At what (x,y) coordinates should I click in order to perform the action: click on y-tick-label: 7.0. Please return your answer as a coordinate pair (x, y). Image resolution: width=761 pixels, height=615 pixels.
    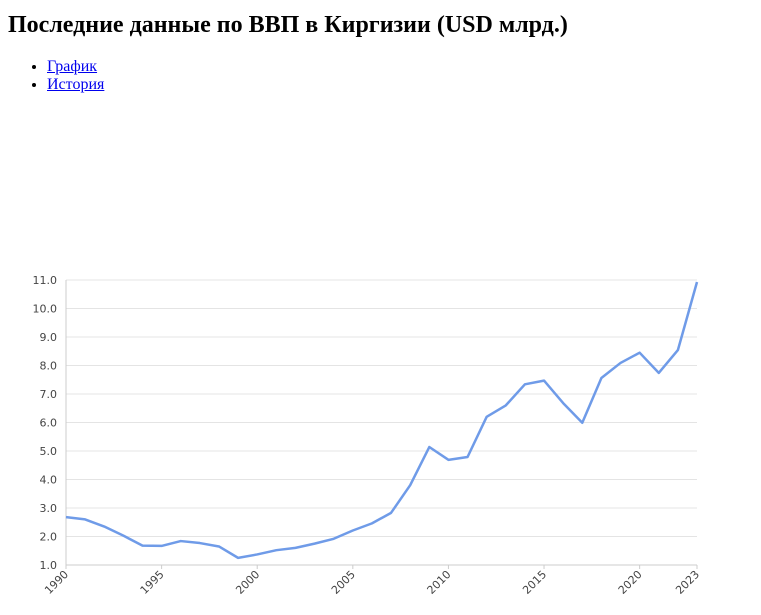
    Looking at the image, I should click on (49, 394).